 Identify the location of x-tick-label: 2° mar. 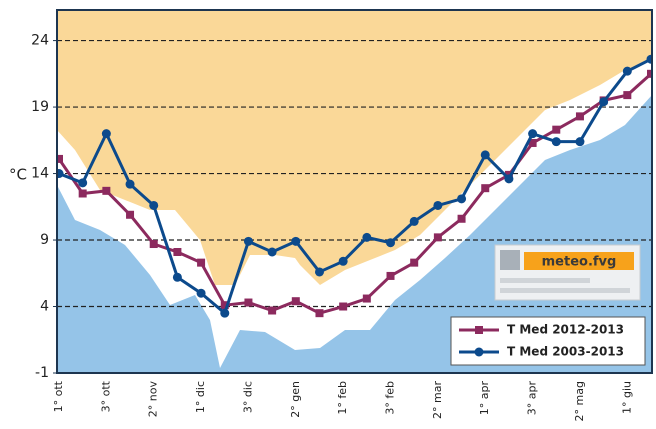
(437, 400).